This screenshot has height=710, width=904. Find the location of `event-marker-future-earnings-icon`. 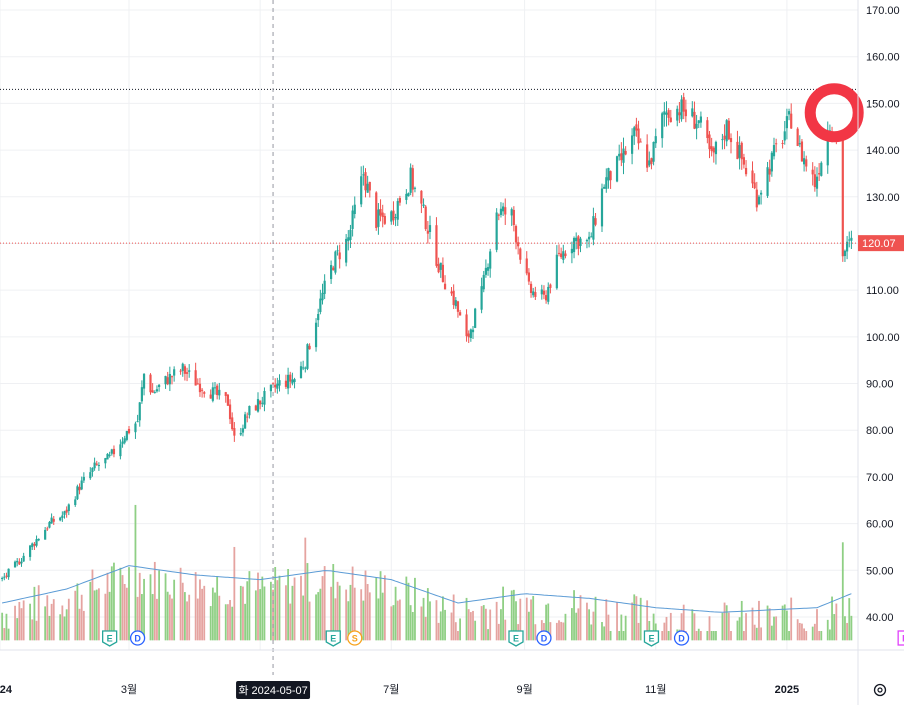

event-marker-future-earnings-icon is located at coordinates (900, 638).